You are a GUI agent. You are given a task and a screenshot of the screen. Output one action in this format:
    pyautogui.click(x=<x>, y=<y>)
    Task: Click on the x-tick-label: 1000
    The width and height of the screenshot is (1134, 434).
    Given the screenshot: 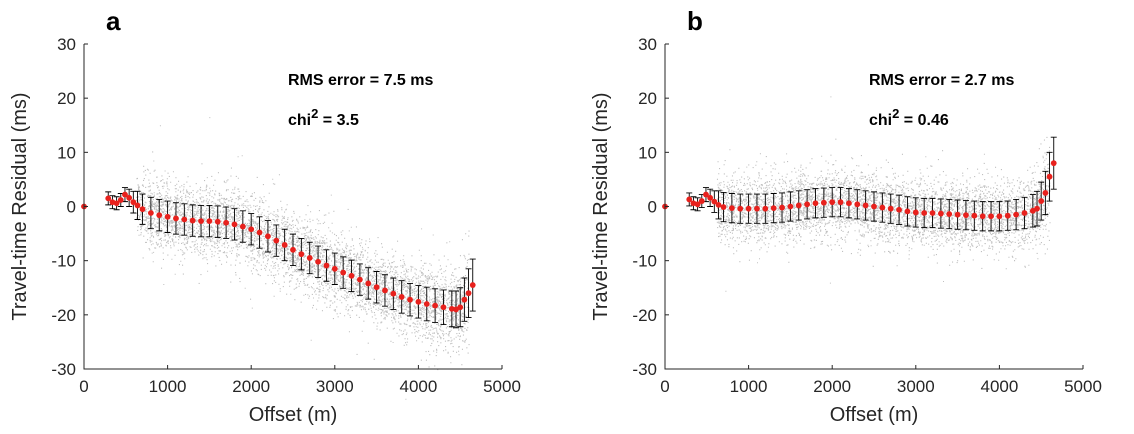 What is the action you would take?
    pyautogui.click(x=749, y=386)
    